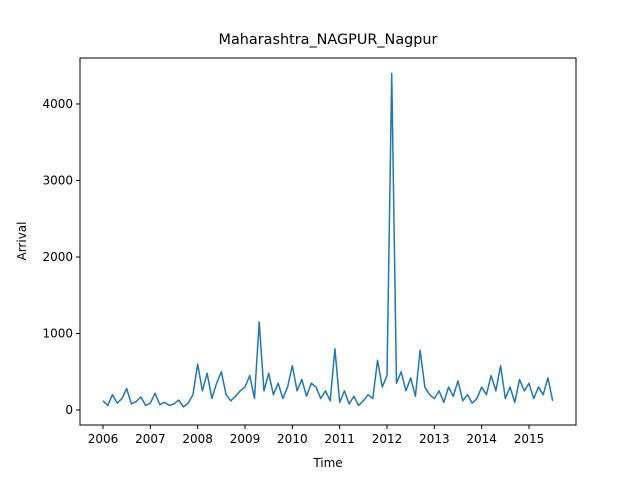 The width and height of the screenshot is (640, 484). What do you see at coordinates (327, 463) in the screenshot?
I see `x-axis-label: Time` at bounding box center [327, 463].